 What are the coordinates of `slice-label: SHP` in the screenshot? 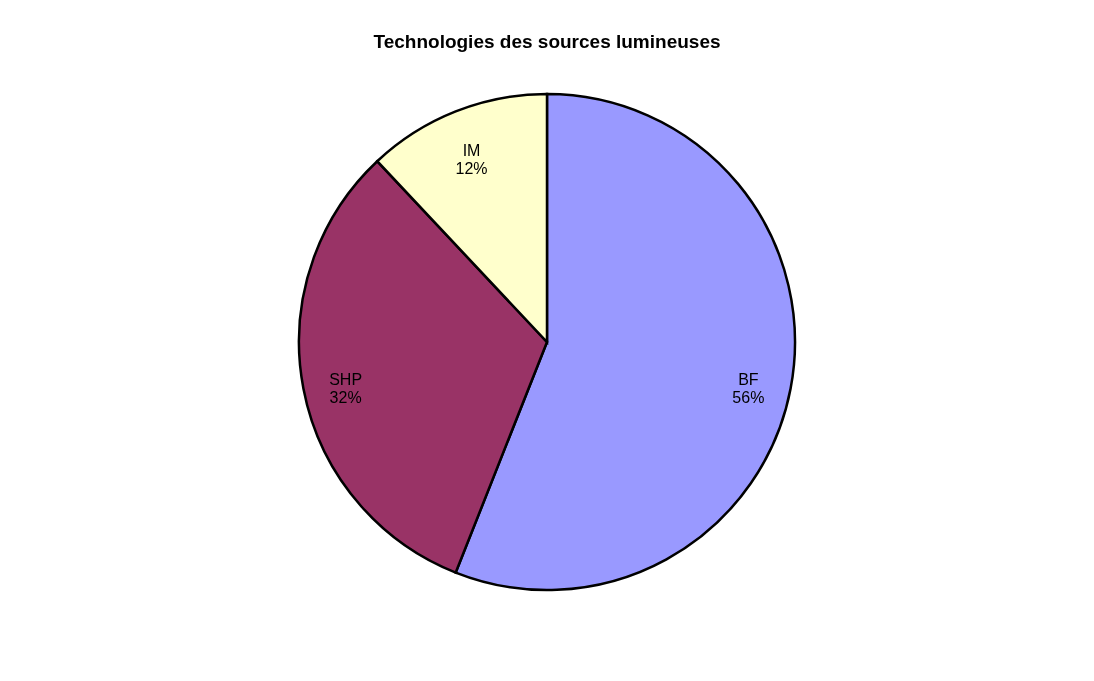 It's located at (346, 380).